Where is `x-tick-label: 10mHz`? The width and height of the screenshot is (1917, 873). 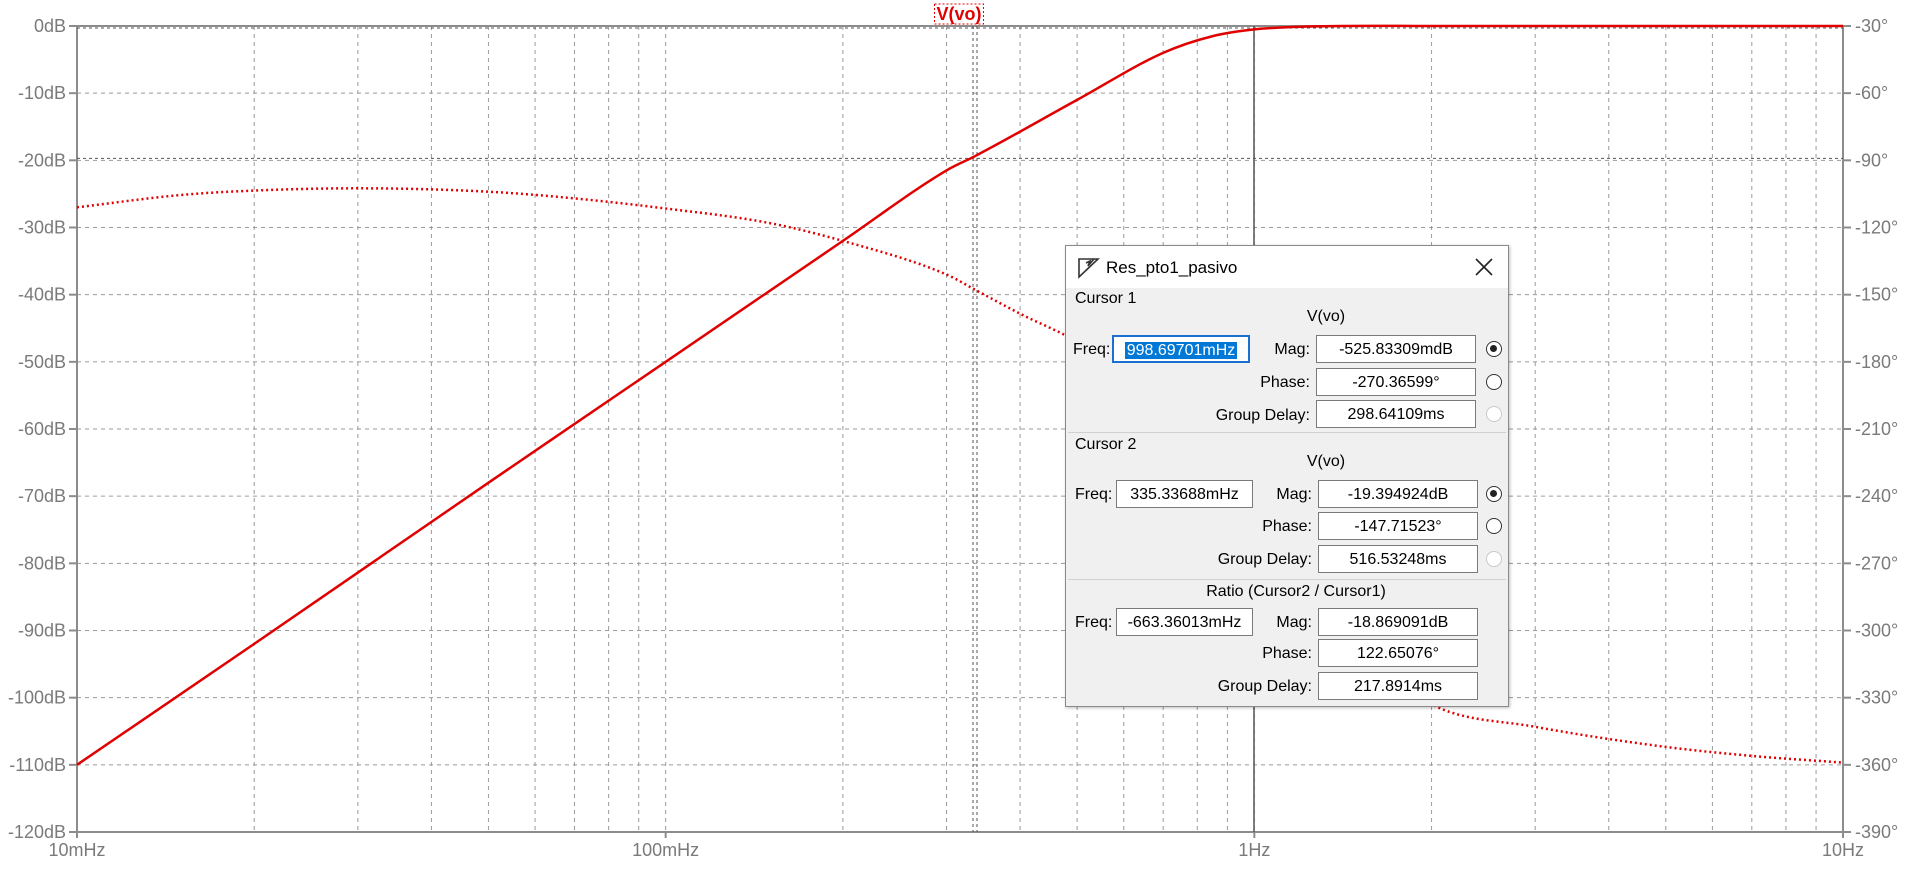 x-tick-label: 10mHz is located at coordinates (76, 850).